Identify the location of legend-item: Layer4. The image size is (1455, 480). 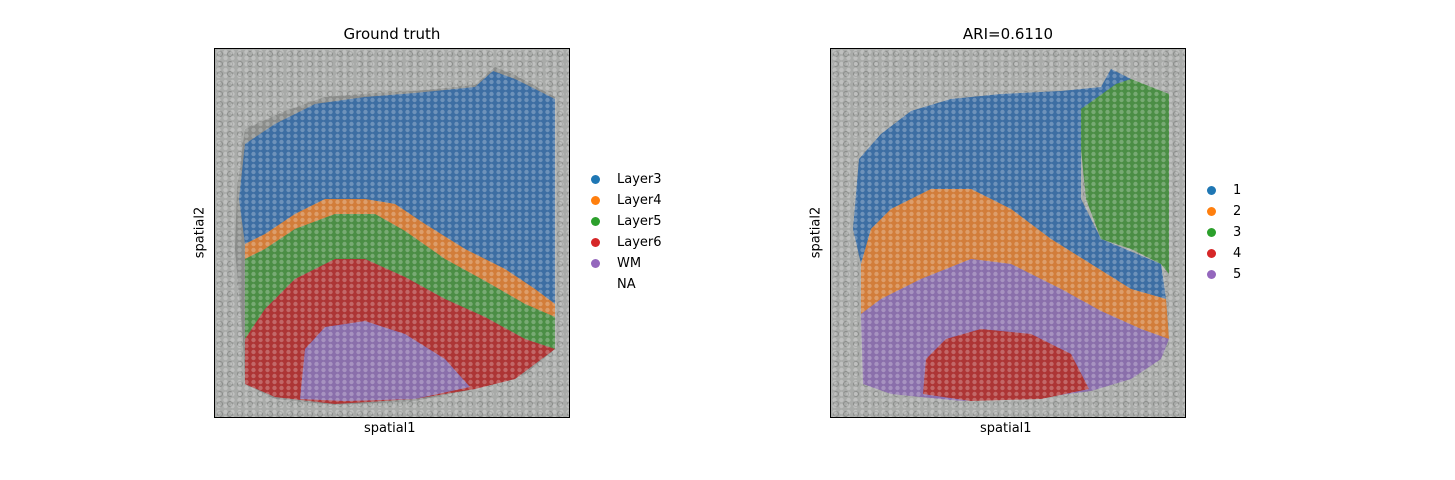
(626, 200).